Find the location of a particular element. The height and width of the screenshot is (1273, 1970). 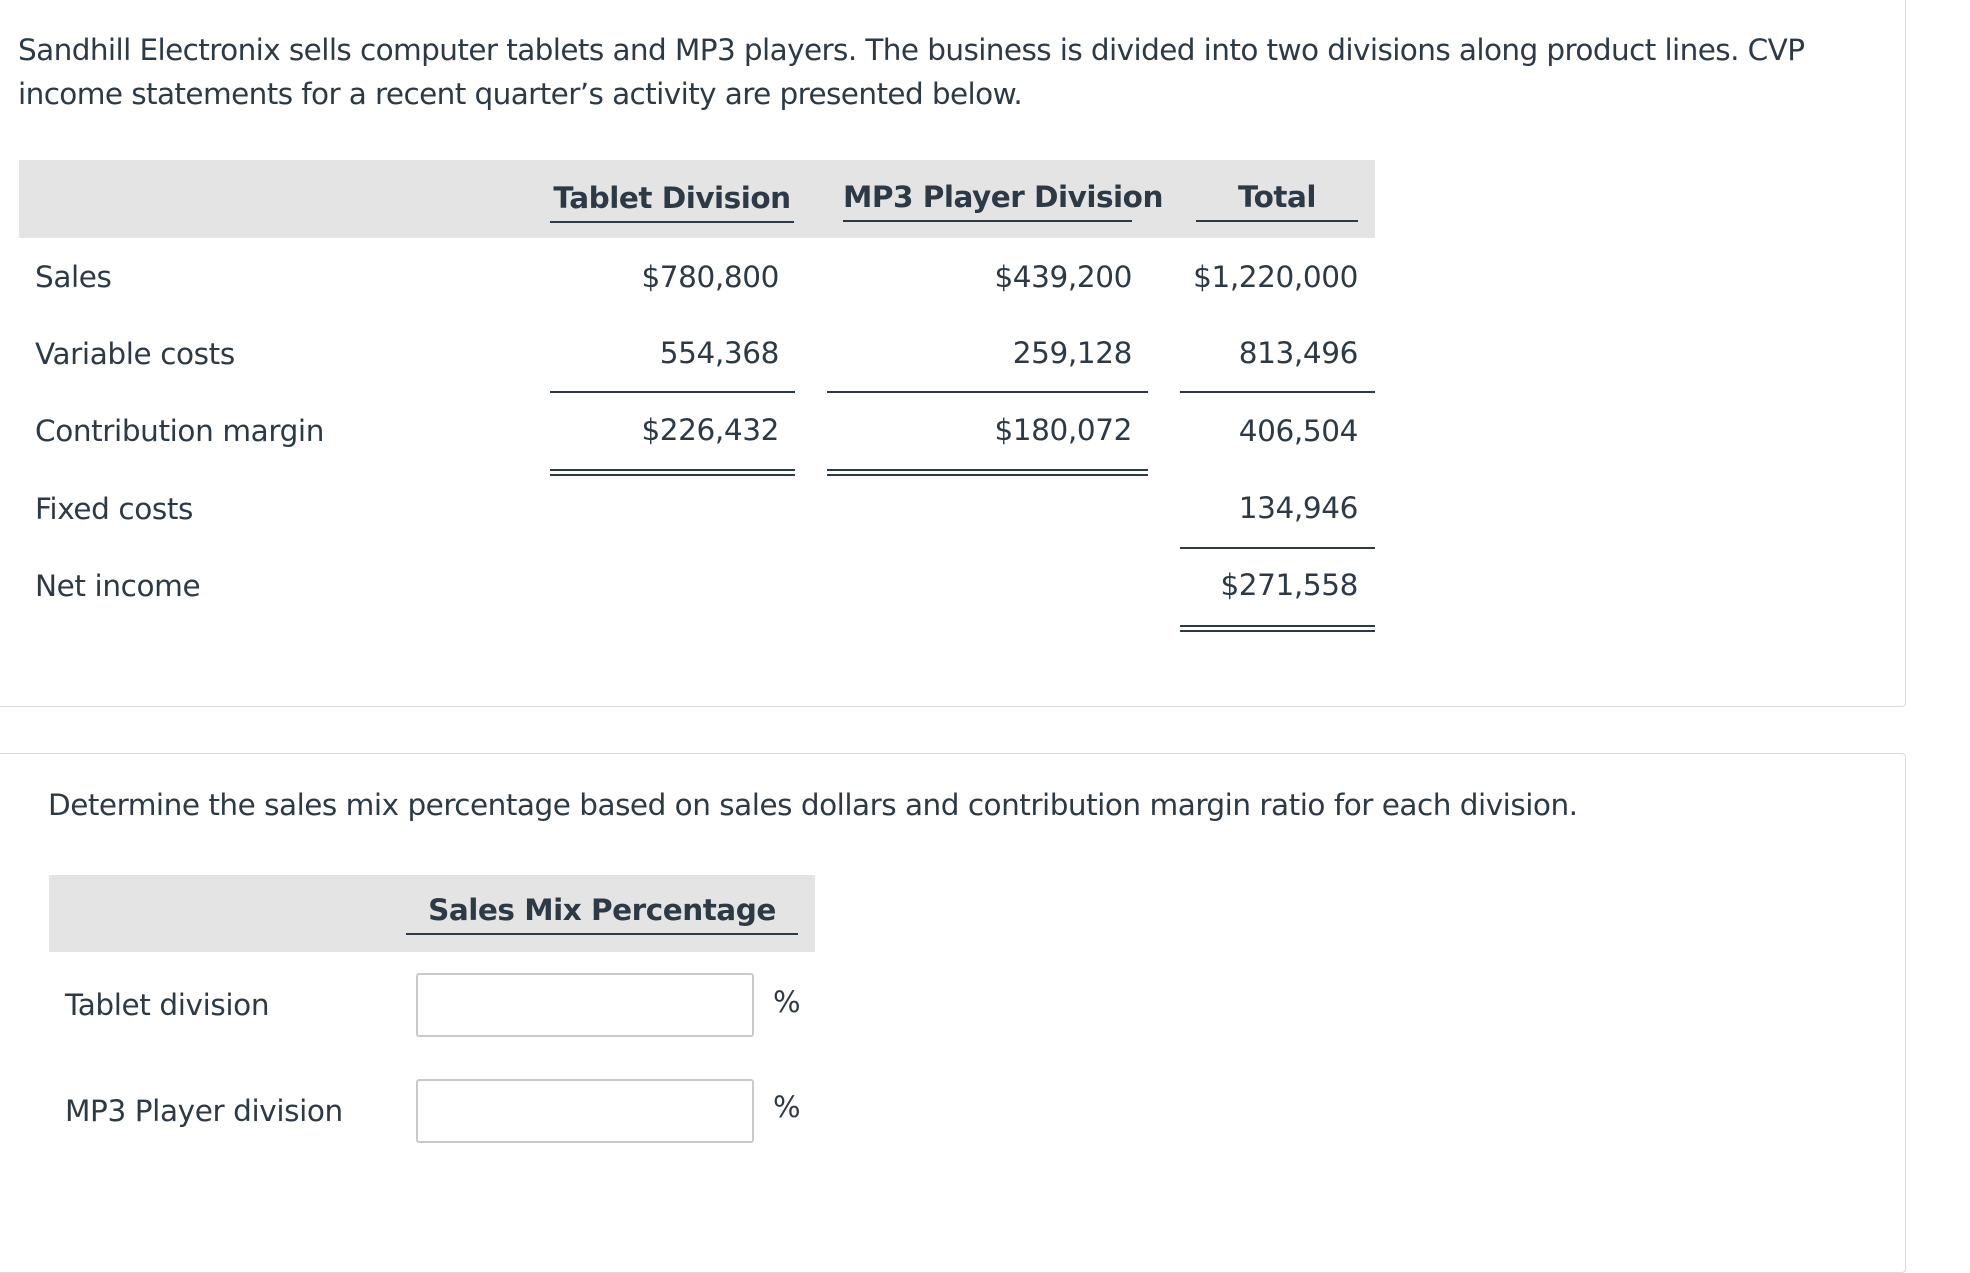

row-label-mp3-player-division: MP3 Player division is located at coordinates (204, 1111).